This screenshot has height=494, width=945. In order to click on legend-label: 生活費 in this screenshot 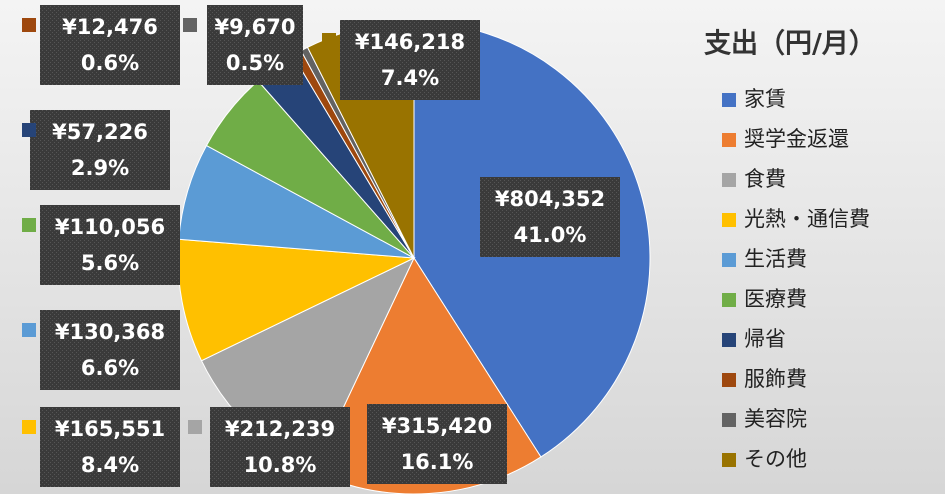, I will do `click(775, 259)`.